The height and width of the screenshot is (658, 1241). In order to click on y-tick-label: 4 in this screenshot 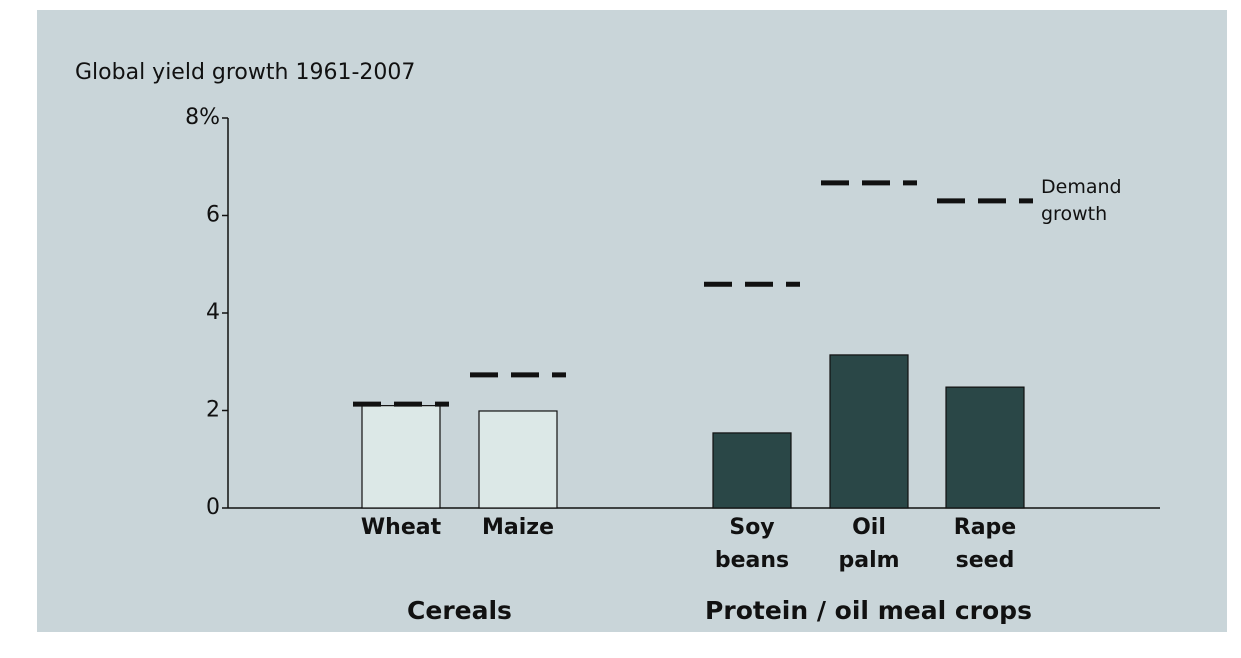, I will do `click(213, 312)`.